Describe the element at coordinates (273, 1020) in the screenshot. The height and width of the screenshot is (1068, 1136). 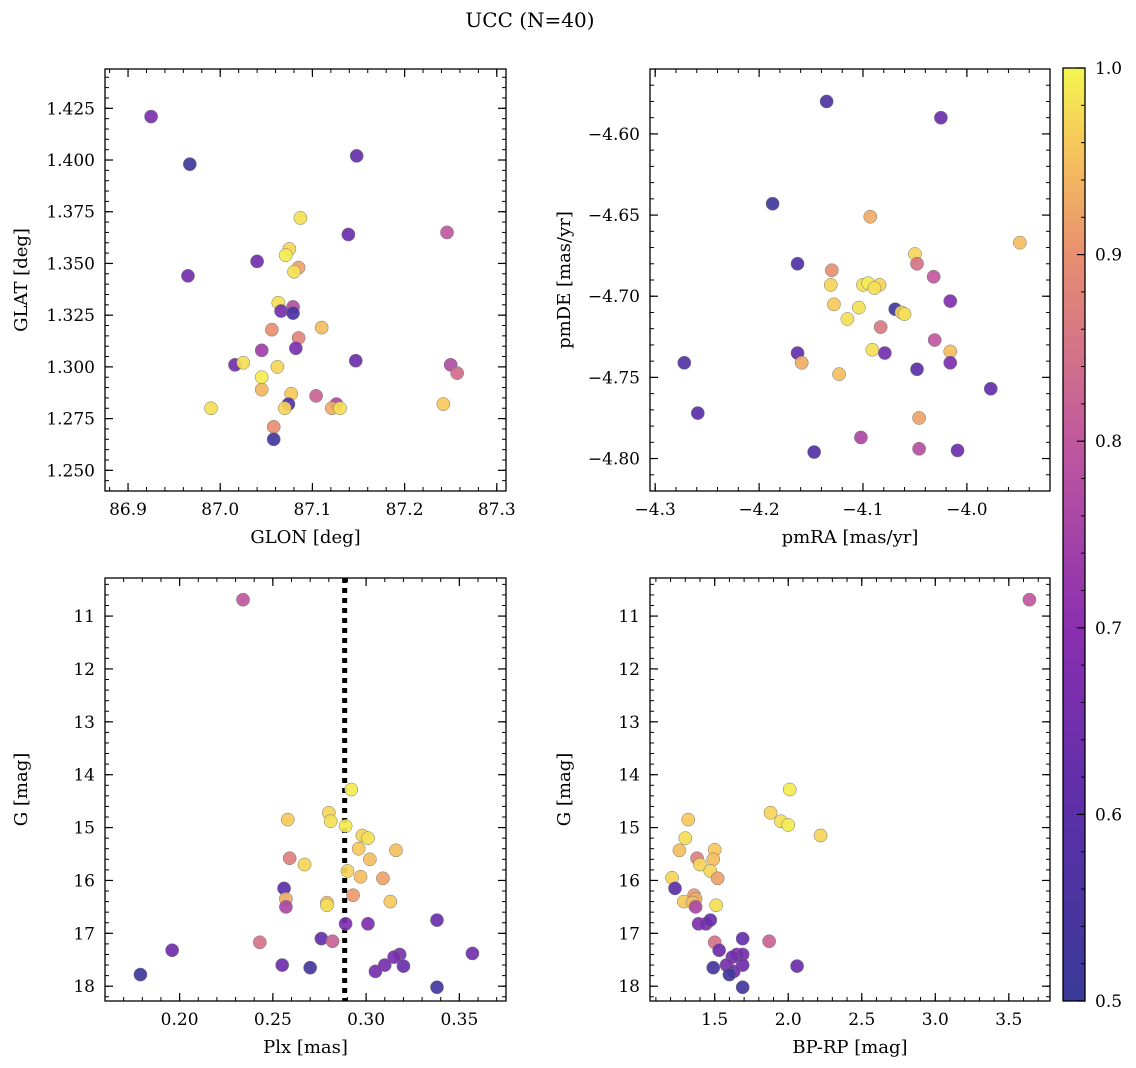
I see `x-tick-label: 0.25` at that location.